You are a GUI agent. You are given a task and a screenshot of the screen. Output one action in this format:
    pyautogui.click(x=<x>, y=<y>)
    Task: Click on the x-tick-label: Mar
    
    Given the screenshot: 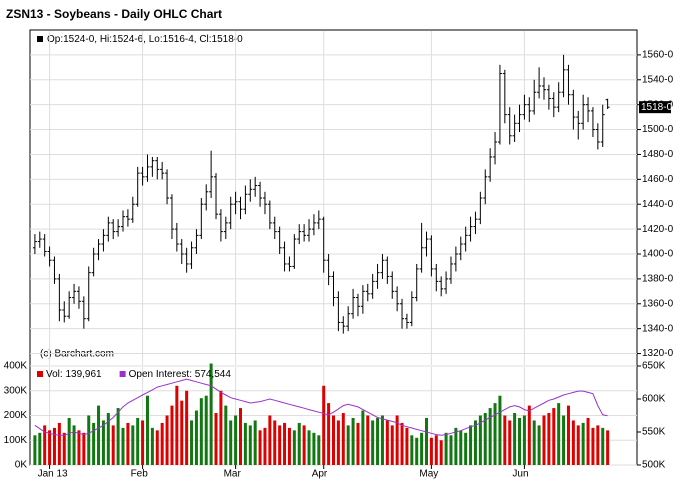 What is the action you would take?
    pyautogui.click(x=233, y=474)
    